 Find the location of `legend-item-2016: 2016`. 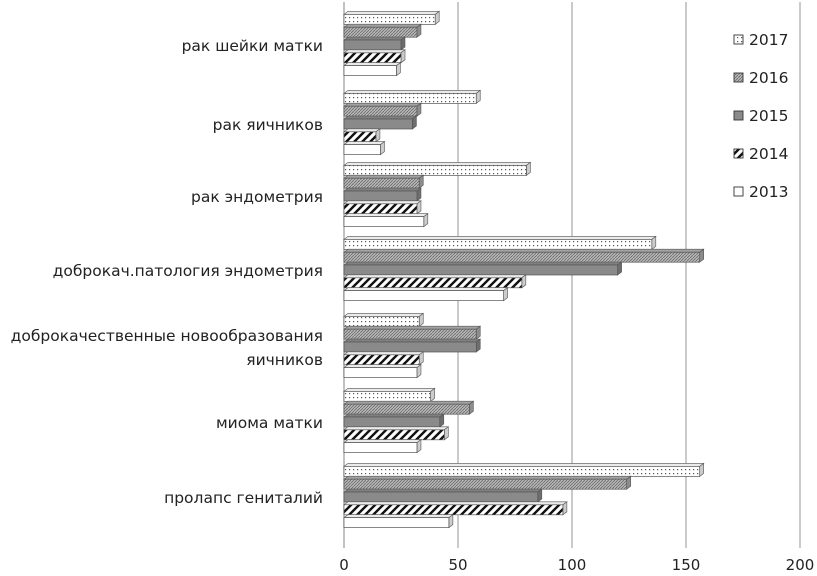

legend-item-2016: 2016 is located at coordinates (760, 78).